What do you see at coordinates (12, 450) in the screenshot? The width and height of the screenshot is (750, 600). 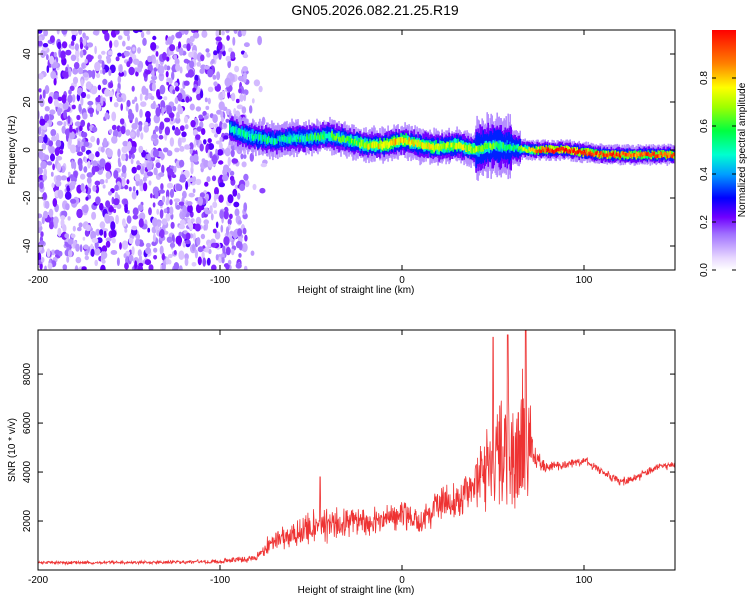 I see `snr-y-label: SNR (10 * v/v)` at bounding box center [12, 450].